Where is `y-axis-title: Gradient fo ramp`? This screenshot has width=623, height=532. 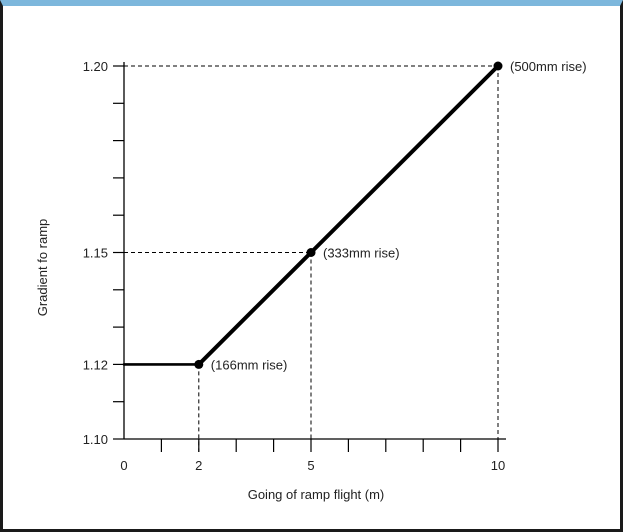 y-axis-title: Gradient fo ramp is located at coordinates (42, 268).